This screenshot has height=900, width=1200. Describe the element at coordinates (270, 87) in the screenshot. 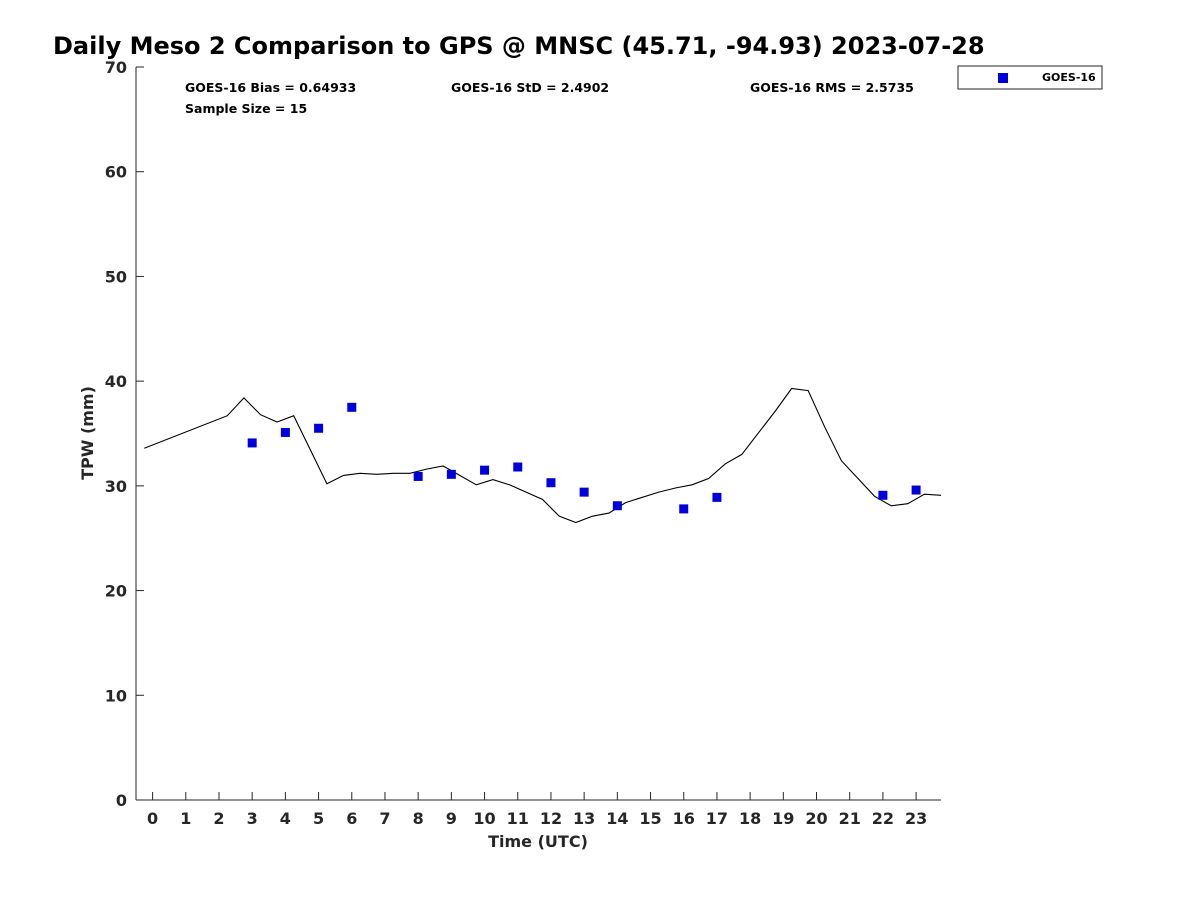

I see `stat-bias: GOES-16 Bias = 0.64933` at that location.